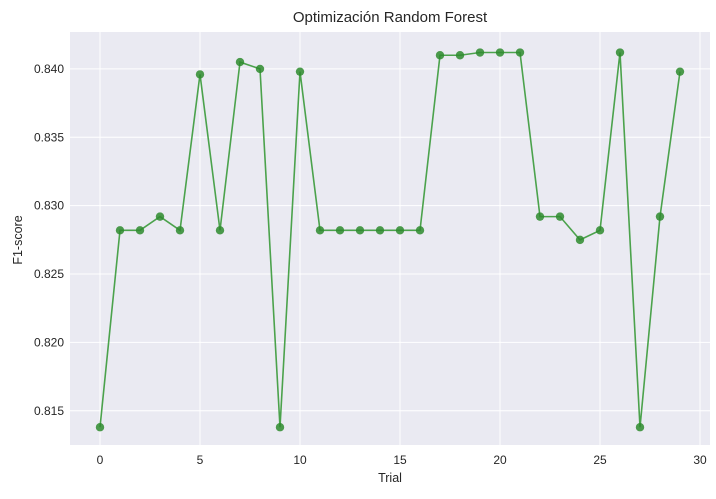 The width and height of the screenshot is (716, 499). I want to click on y-tick-label: 0.840, so click(49, 69).